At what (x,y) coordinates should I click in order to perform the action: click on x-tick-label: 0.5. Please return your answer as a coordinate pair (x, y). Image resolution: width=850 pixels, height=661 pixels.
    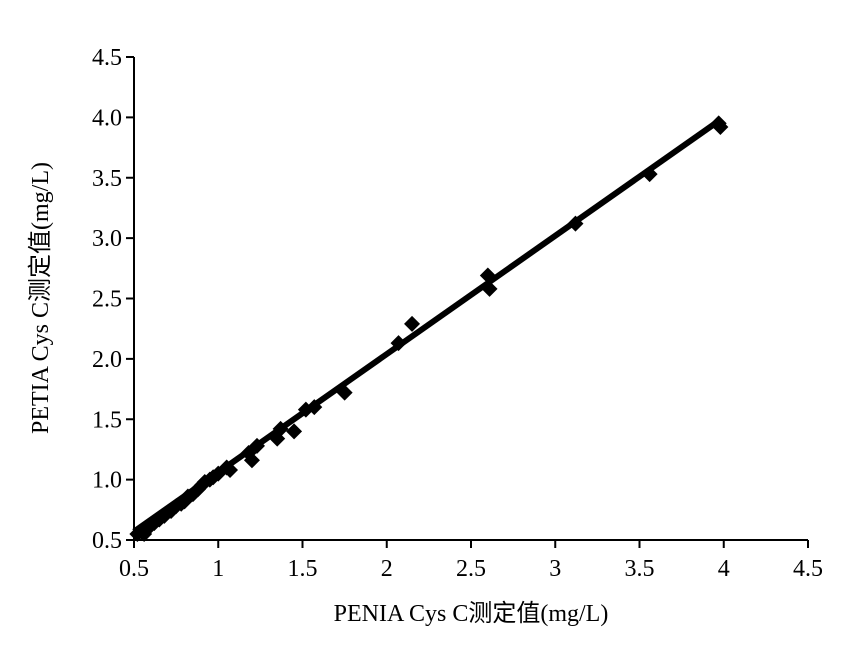
    Looking at the image, I should click on (134, 569).